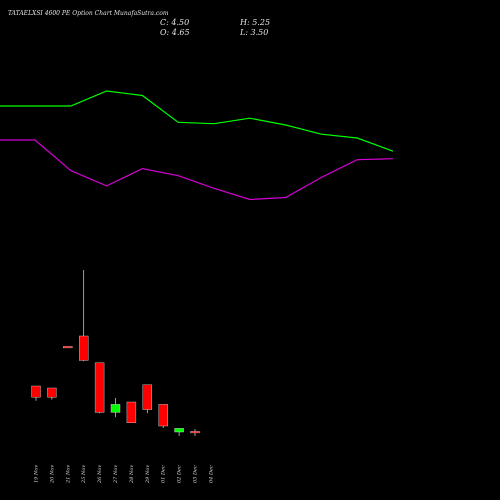  Describe the element at coordinates (175, 32) in the screenshot. I see `open-readout: O: 4.65` at that location.